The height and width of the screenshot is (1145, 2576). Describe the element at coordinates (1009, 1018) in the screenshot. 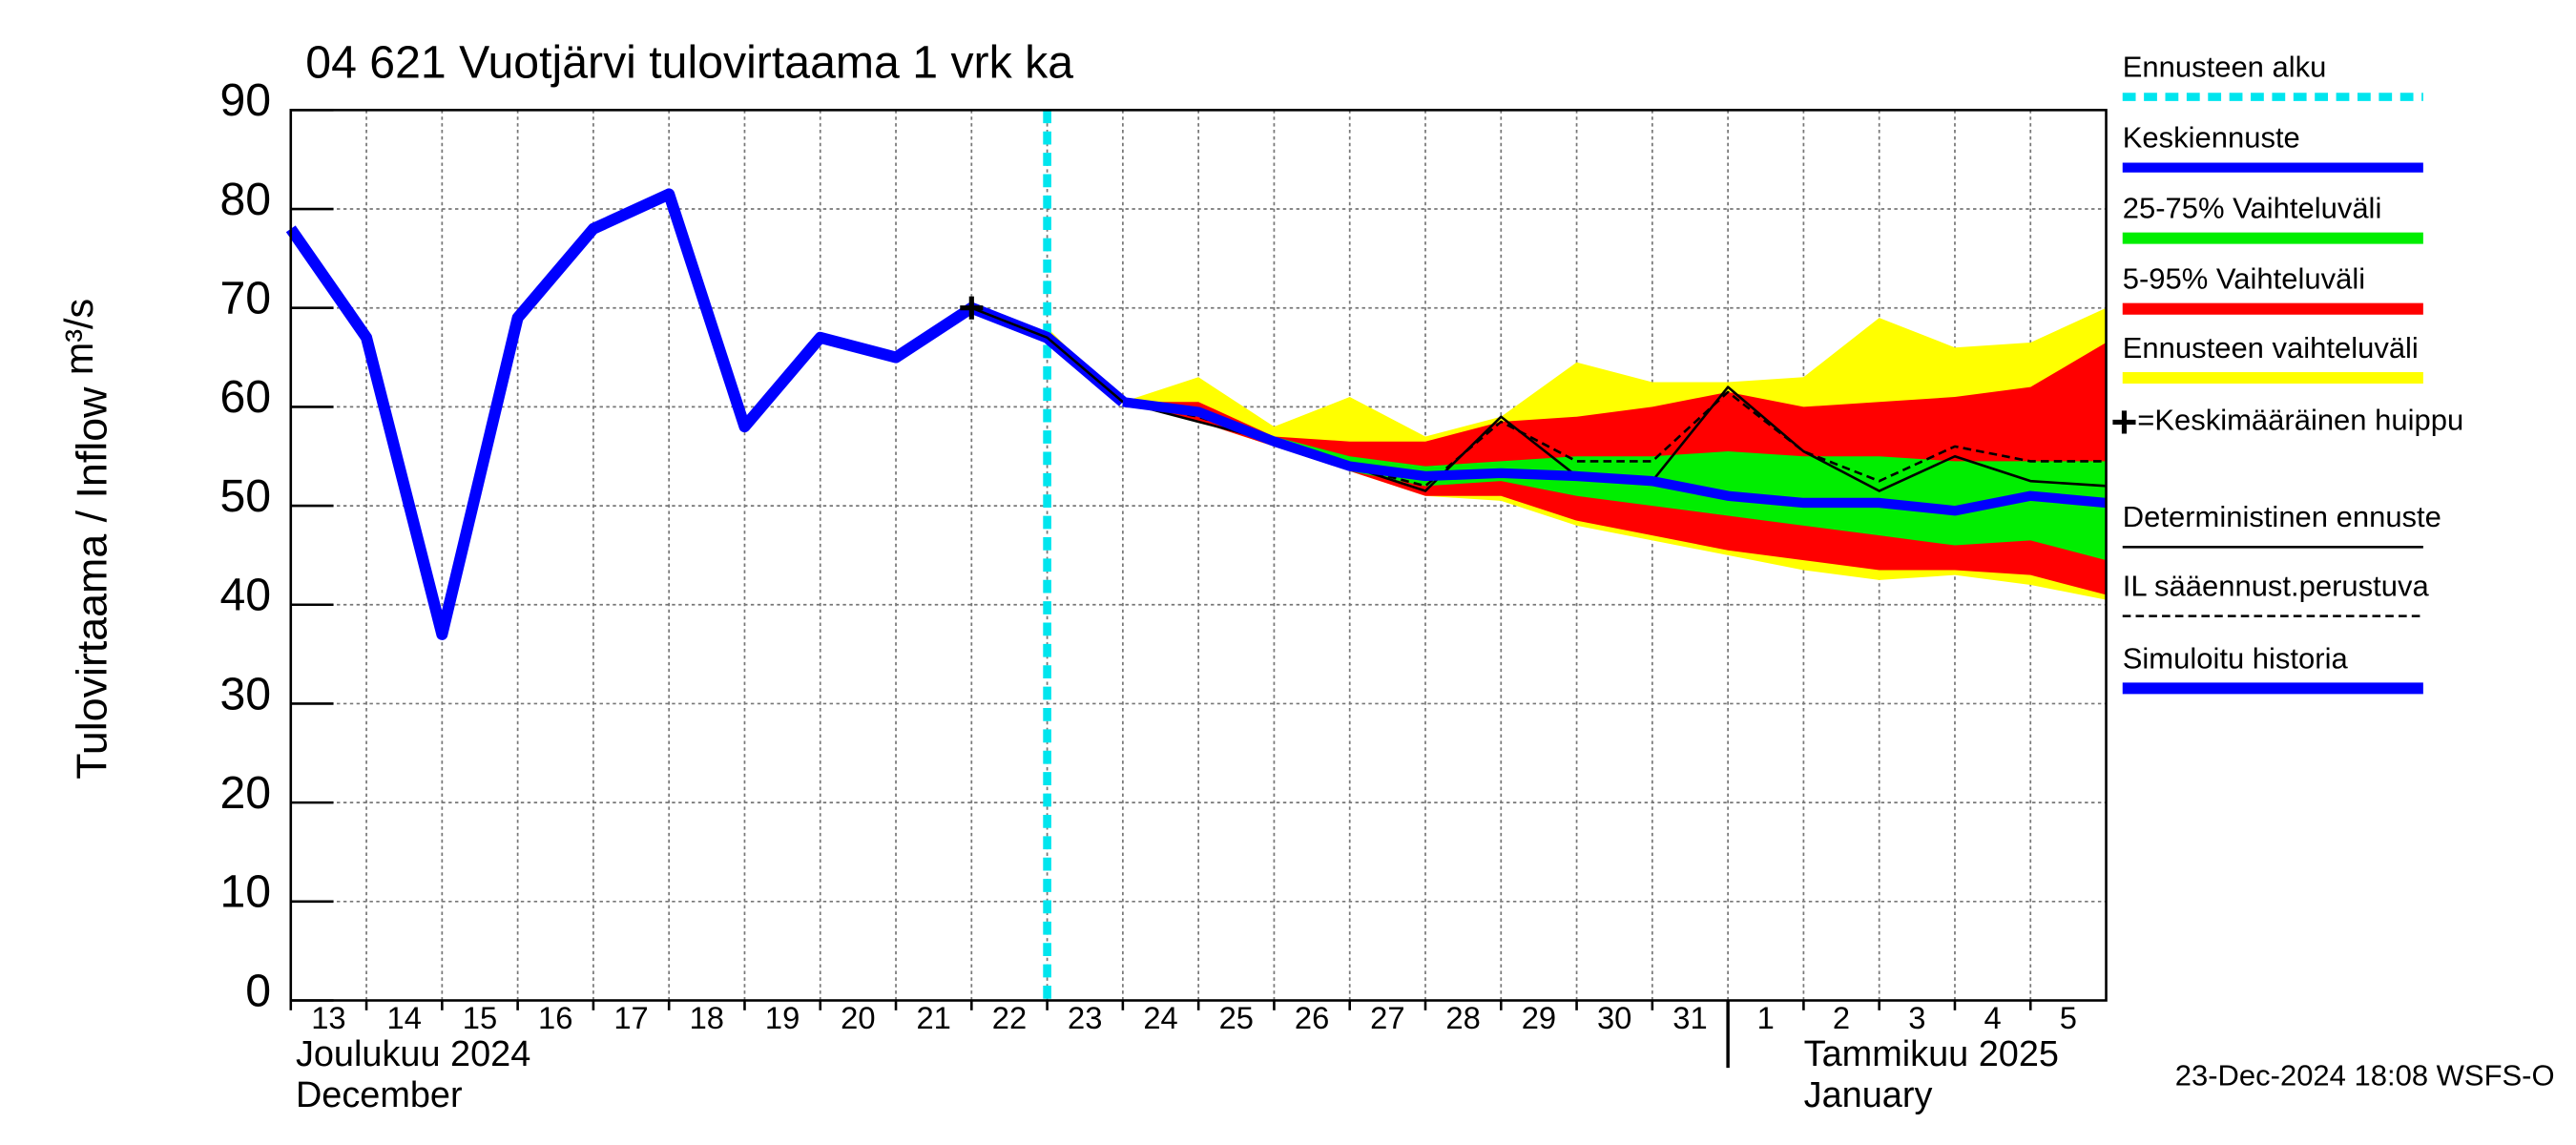

I see `x-tick-label: 22` at that location.